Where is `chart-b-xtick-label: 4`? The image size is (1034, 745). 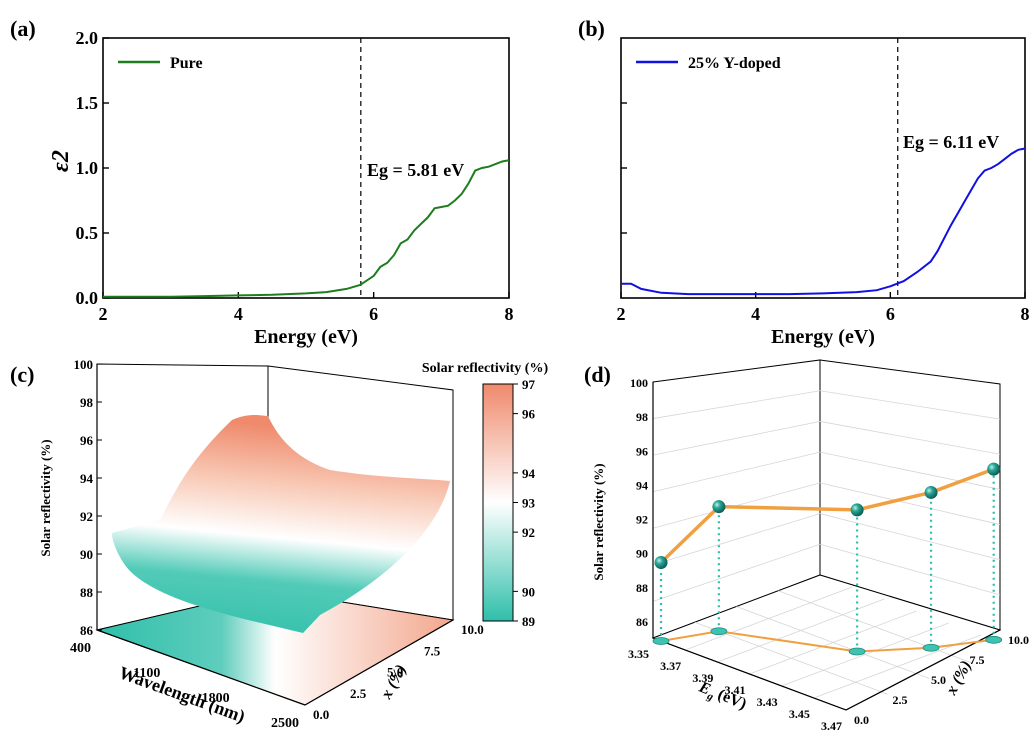 chart-b-xtick-label: 4 is located at coordinates (755, 314).